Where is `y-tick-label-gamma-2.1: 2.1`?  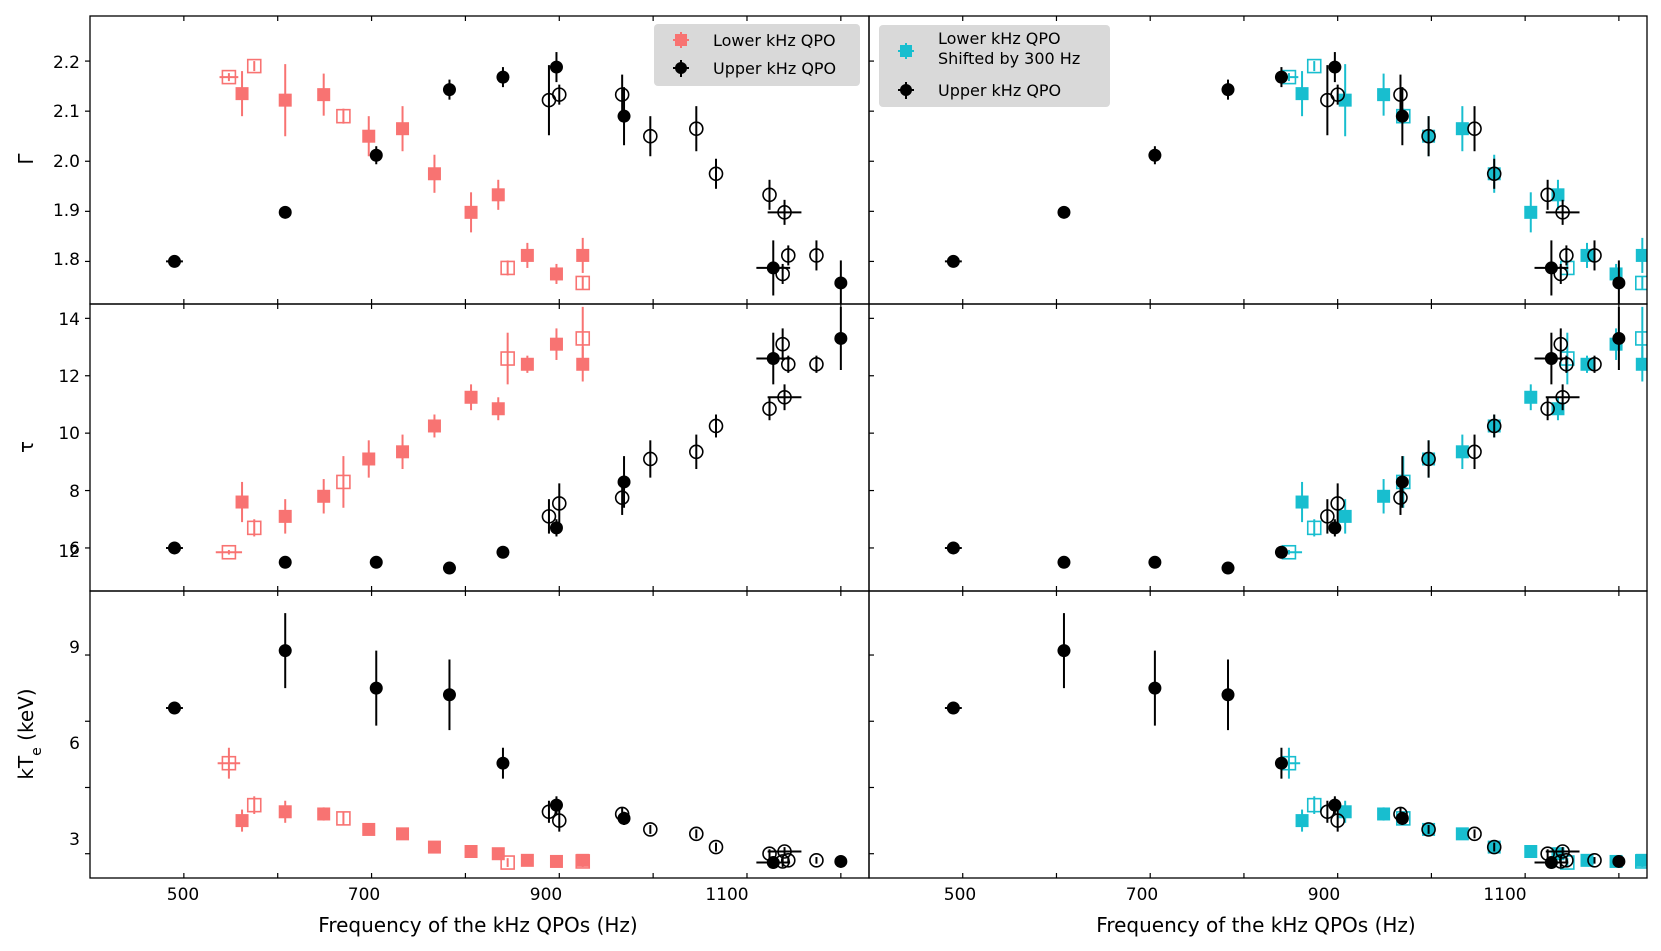
y-tick-label-gamma-2.1: 2.1 is located at coordinates (66, 112).